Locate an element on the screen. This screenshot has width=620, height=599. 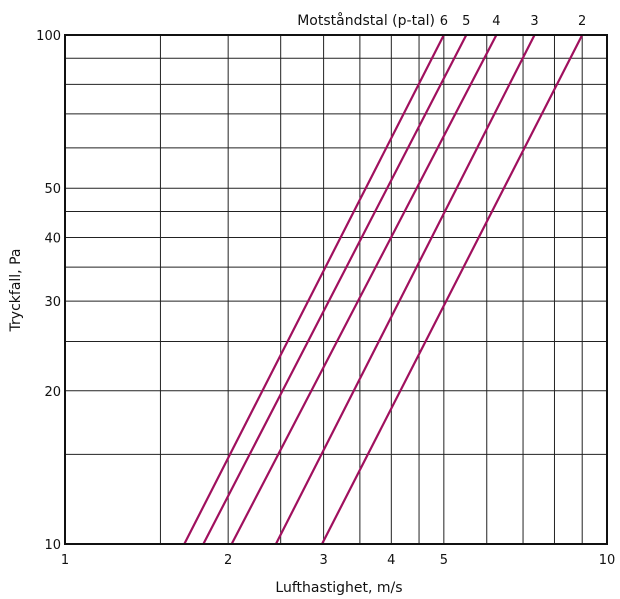
x-tick-label: 2 is located at coordinates (228, 560).